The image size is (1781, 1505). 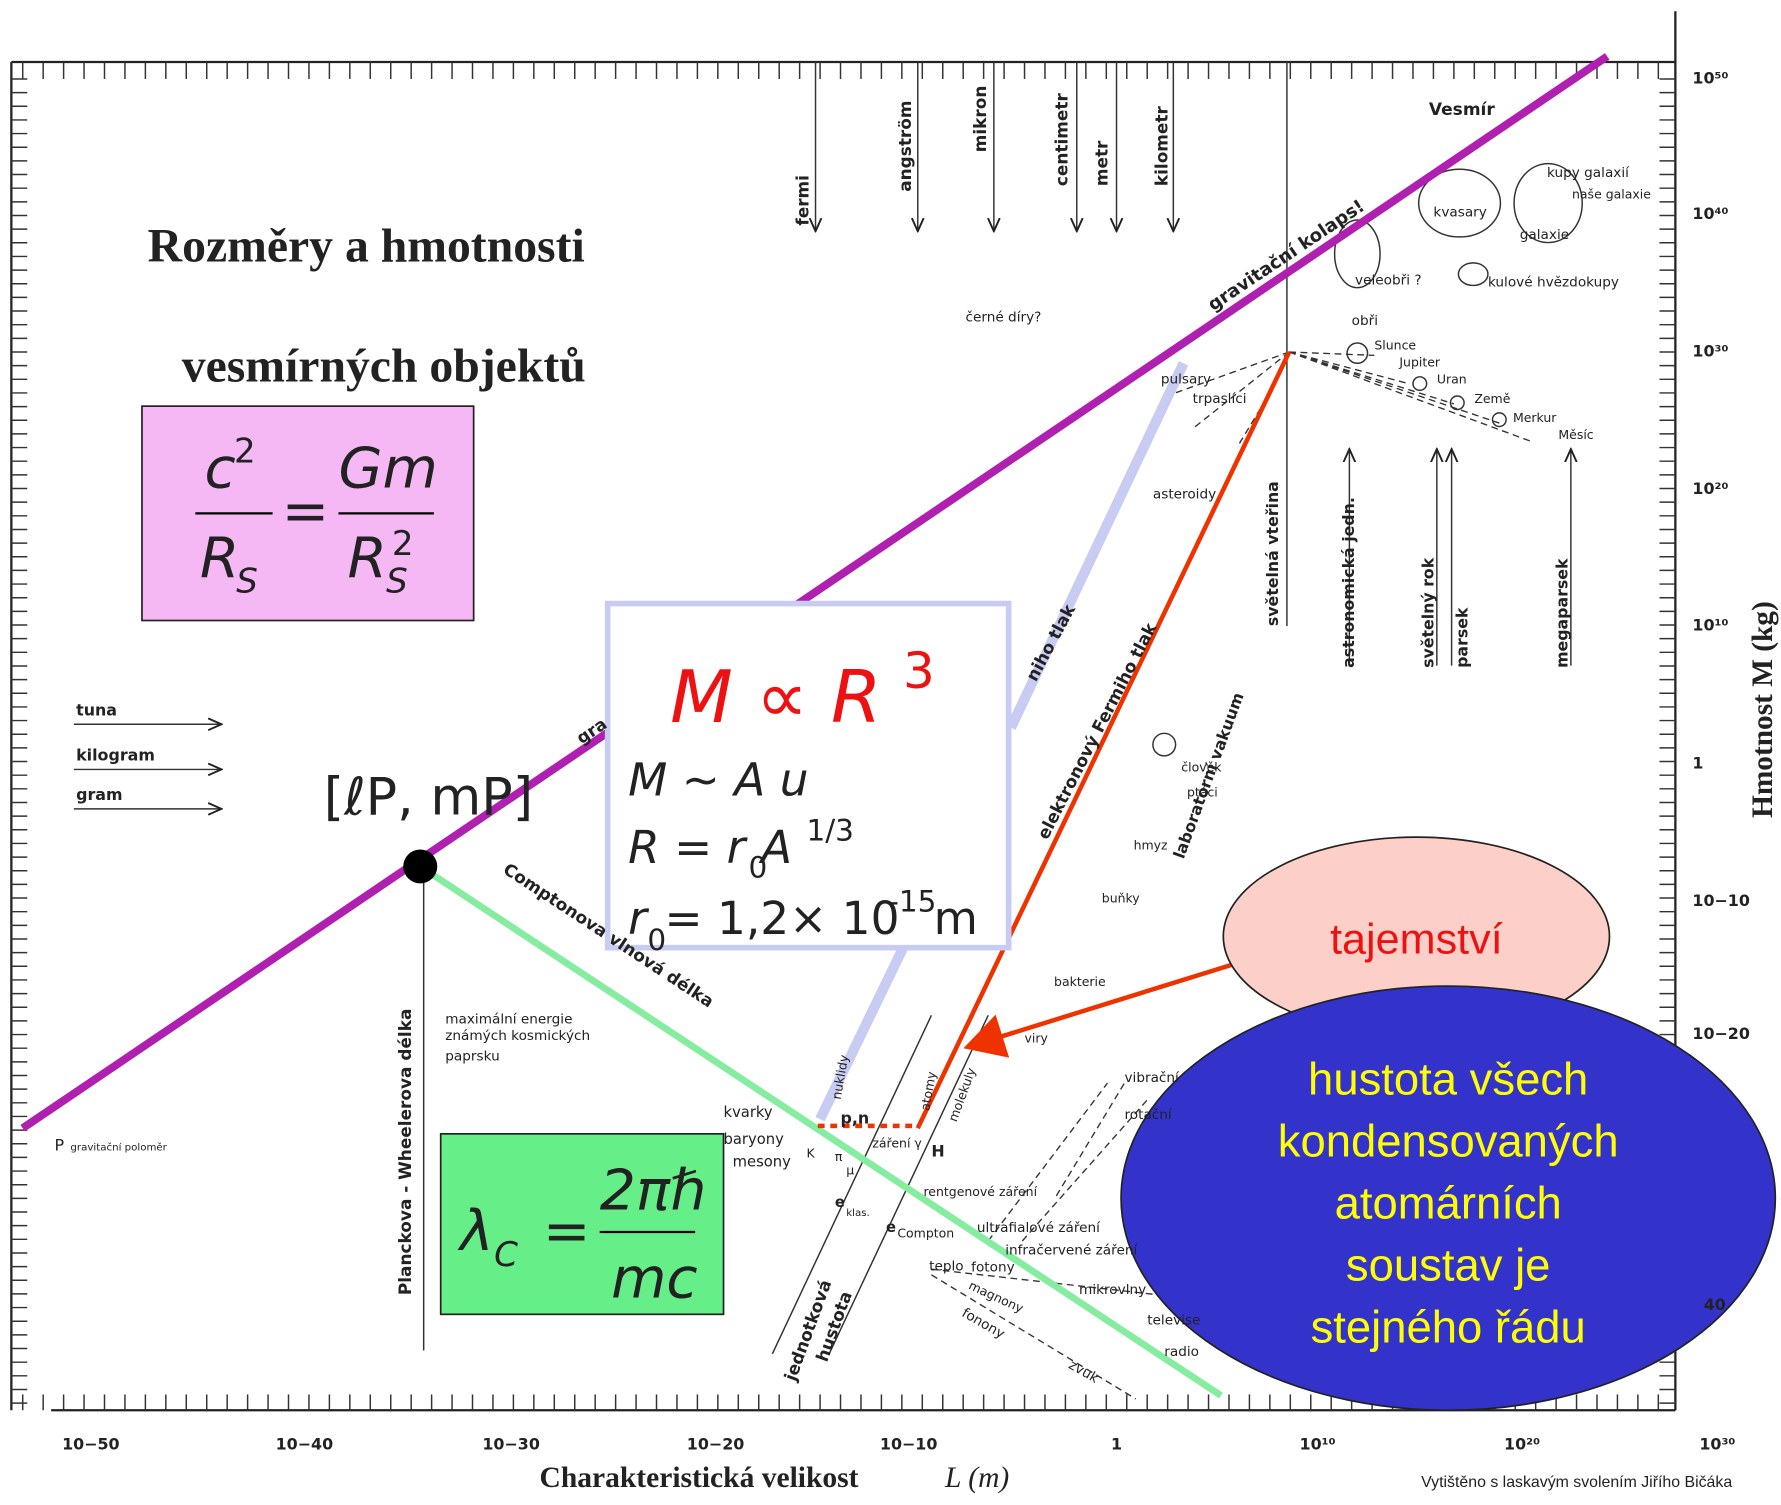 What do you see at coordinates (1575, 434) in the screenshot?
I see `diagram-label: Měsíc` at bounding box center [1575, 434].